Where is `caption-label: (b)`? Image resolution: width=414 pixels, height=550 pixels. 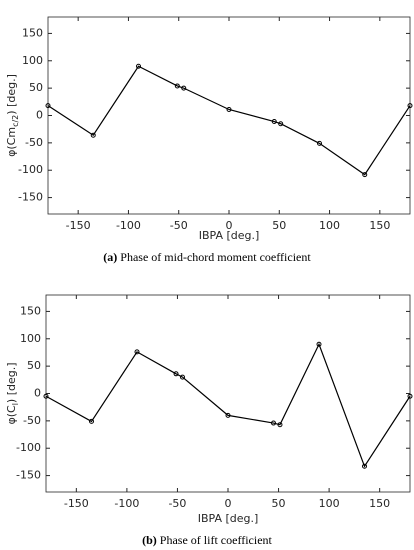
caption-label: (b) is located at coordinates (149, 540).